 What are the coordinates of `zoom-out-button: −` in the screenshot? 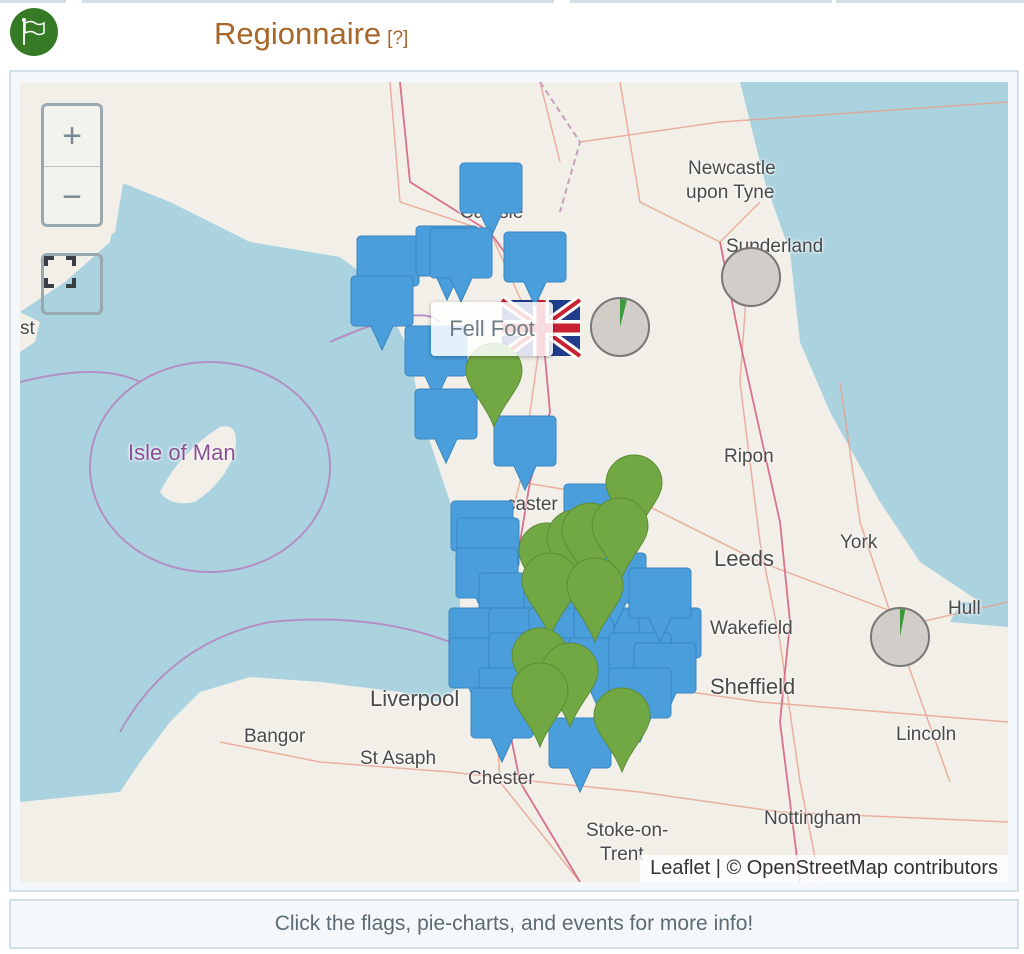 It's located at (72, 196).